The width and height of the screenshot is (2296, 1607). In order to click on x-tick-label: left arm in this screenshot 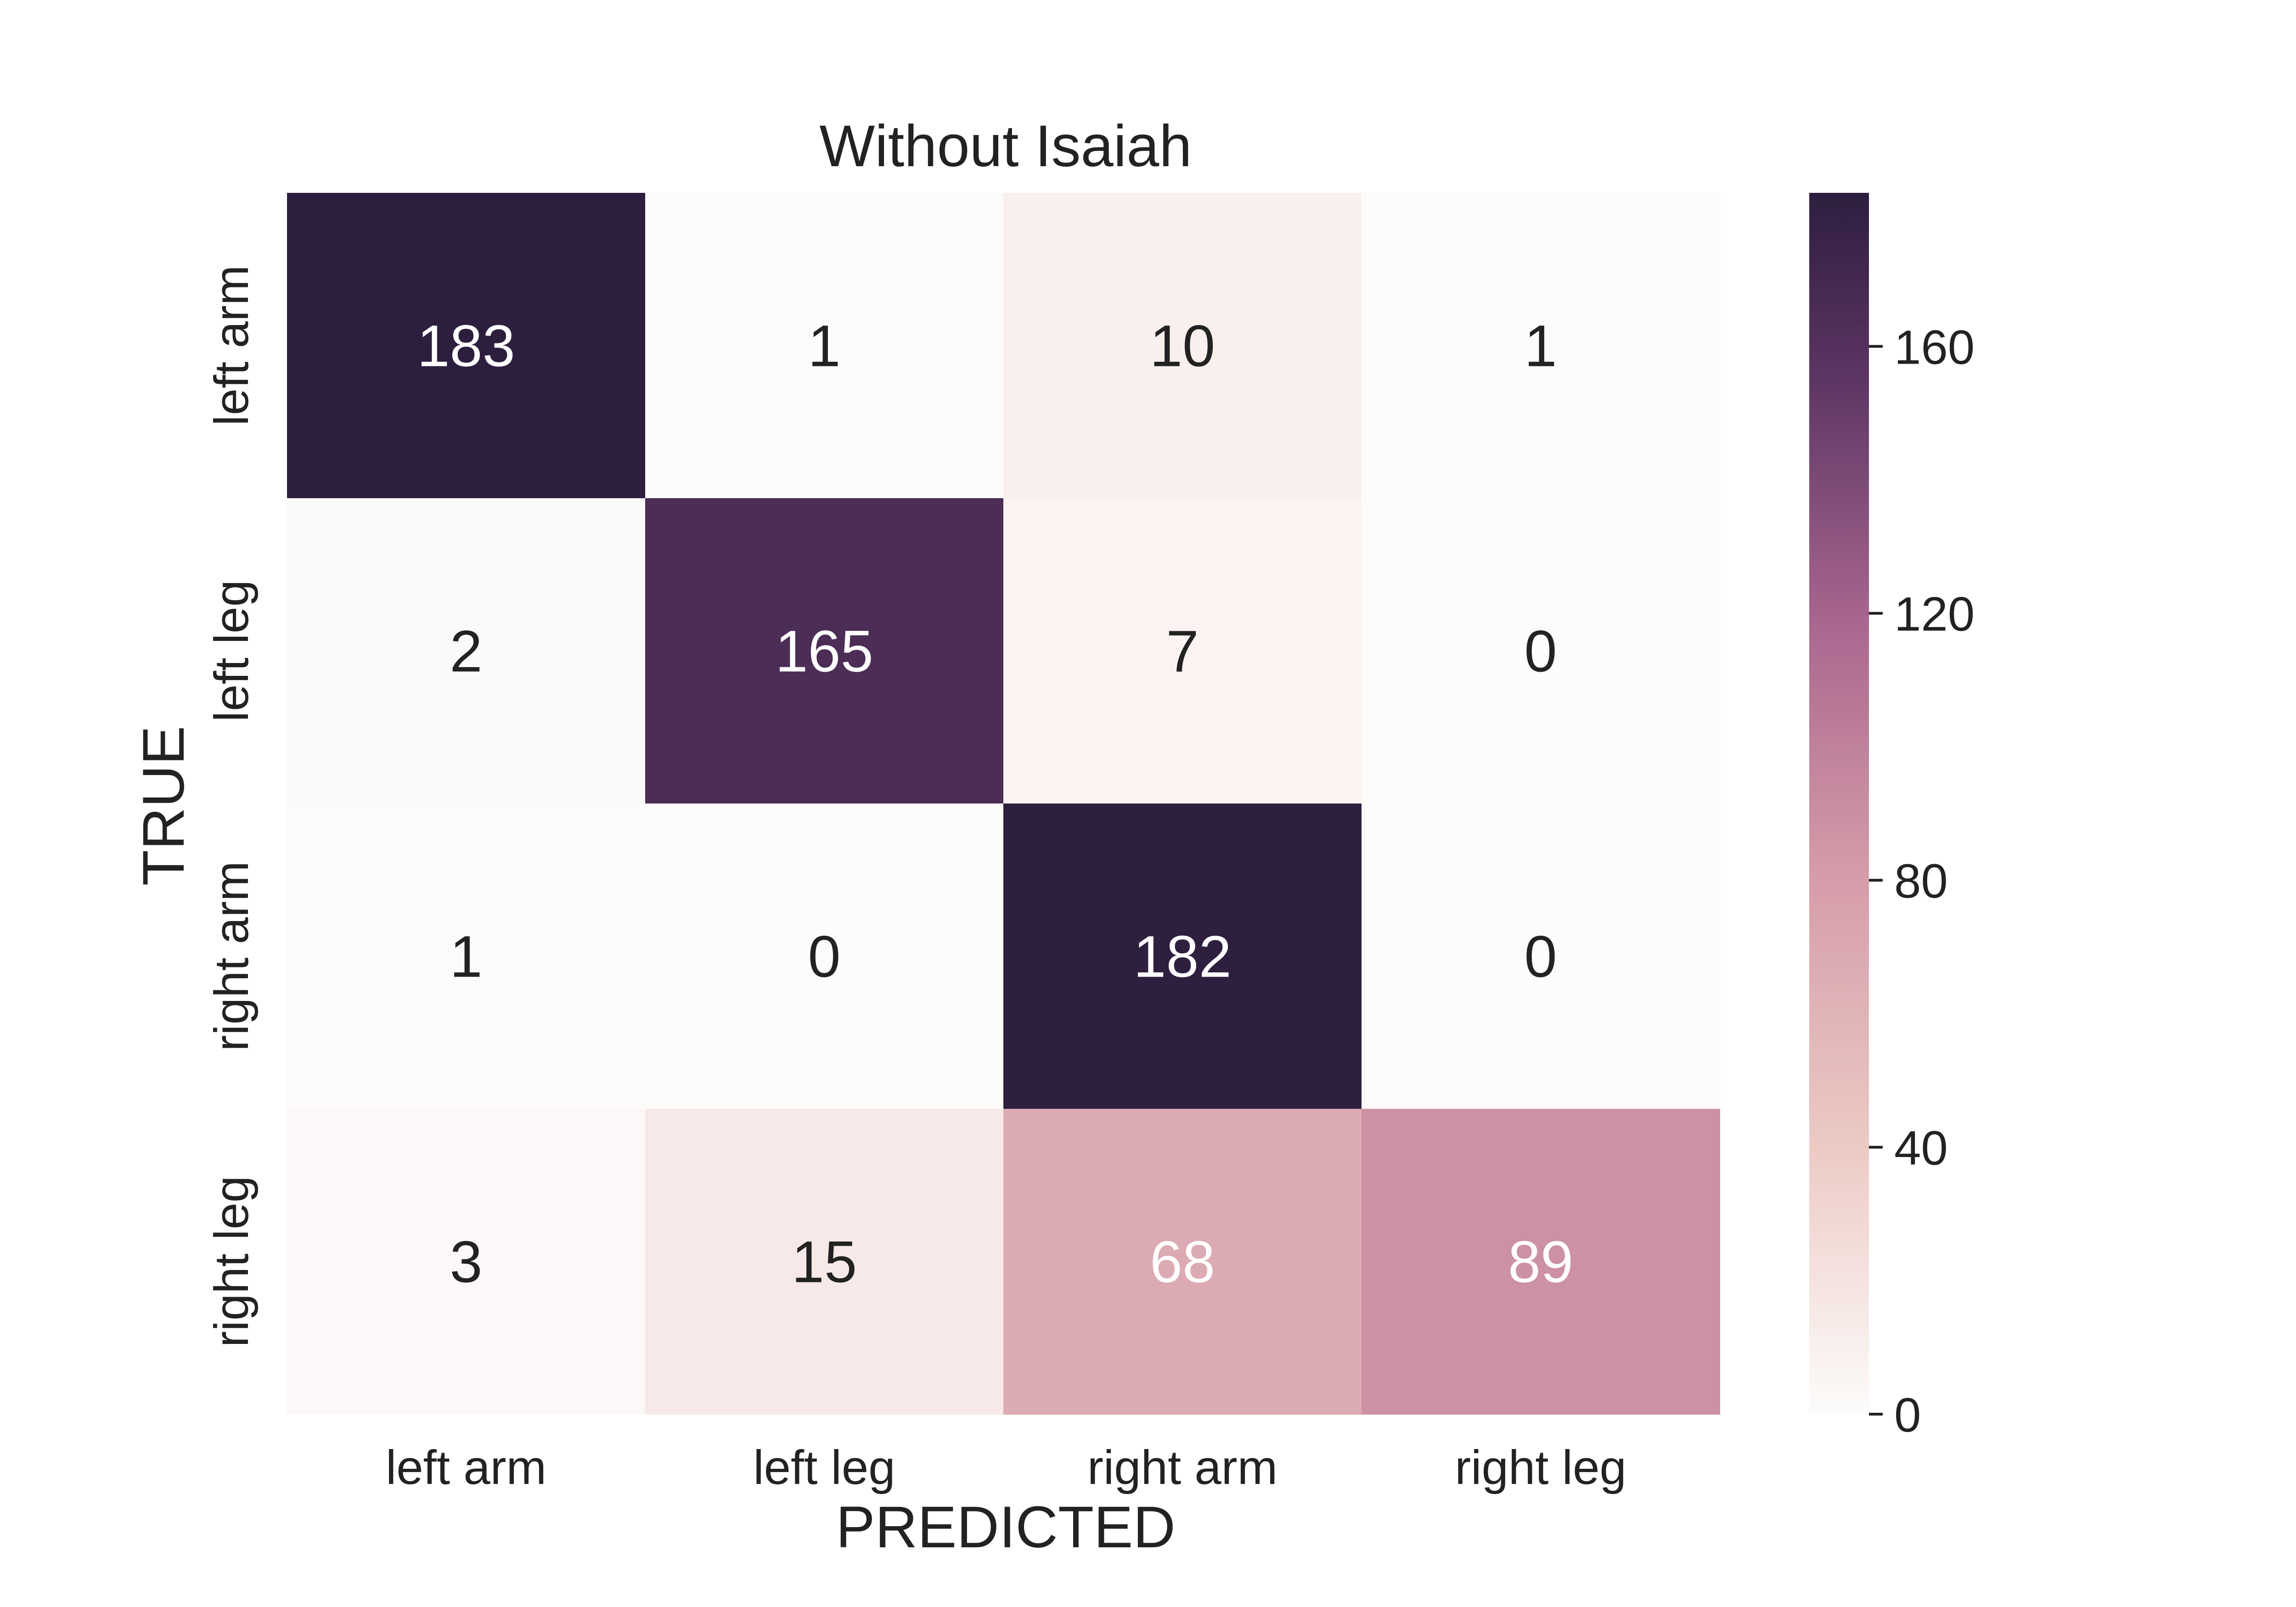, I will do `click(466, 1468)`.